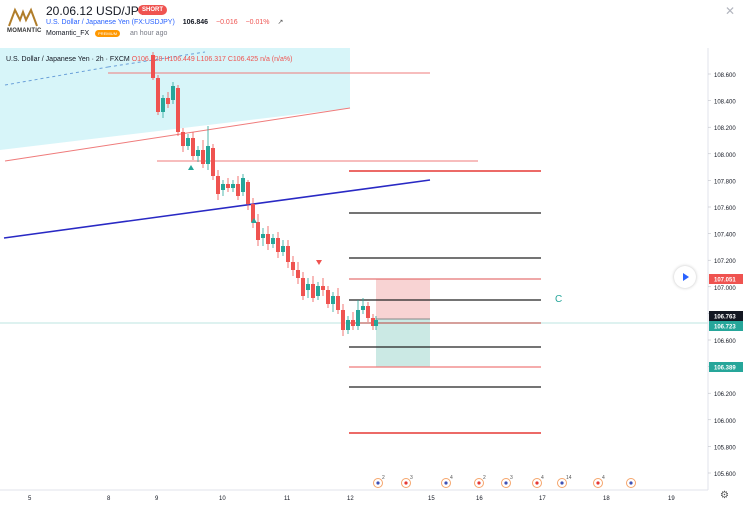 The image size is (743, 505). Describe the element at coordinates (725, 182) in the screenshot. I see `price-tick-label: 107.800` at that location.